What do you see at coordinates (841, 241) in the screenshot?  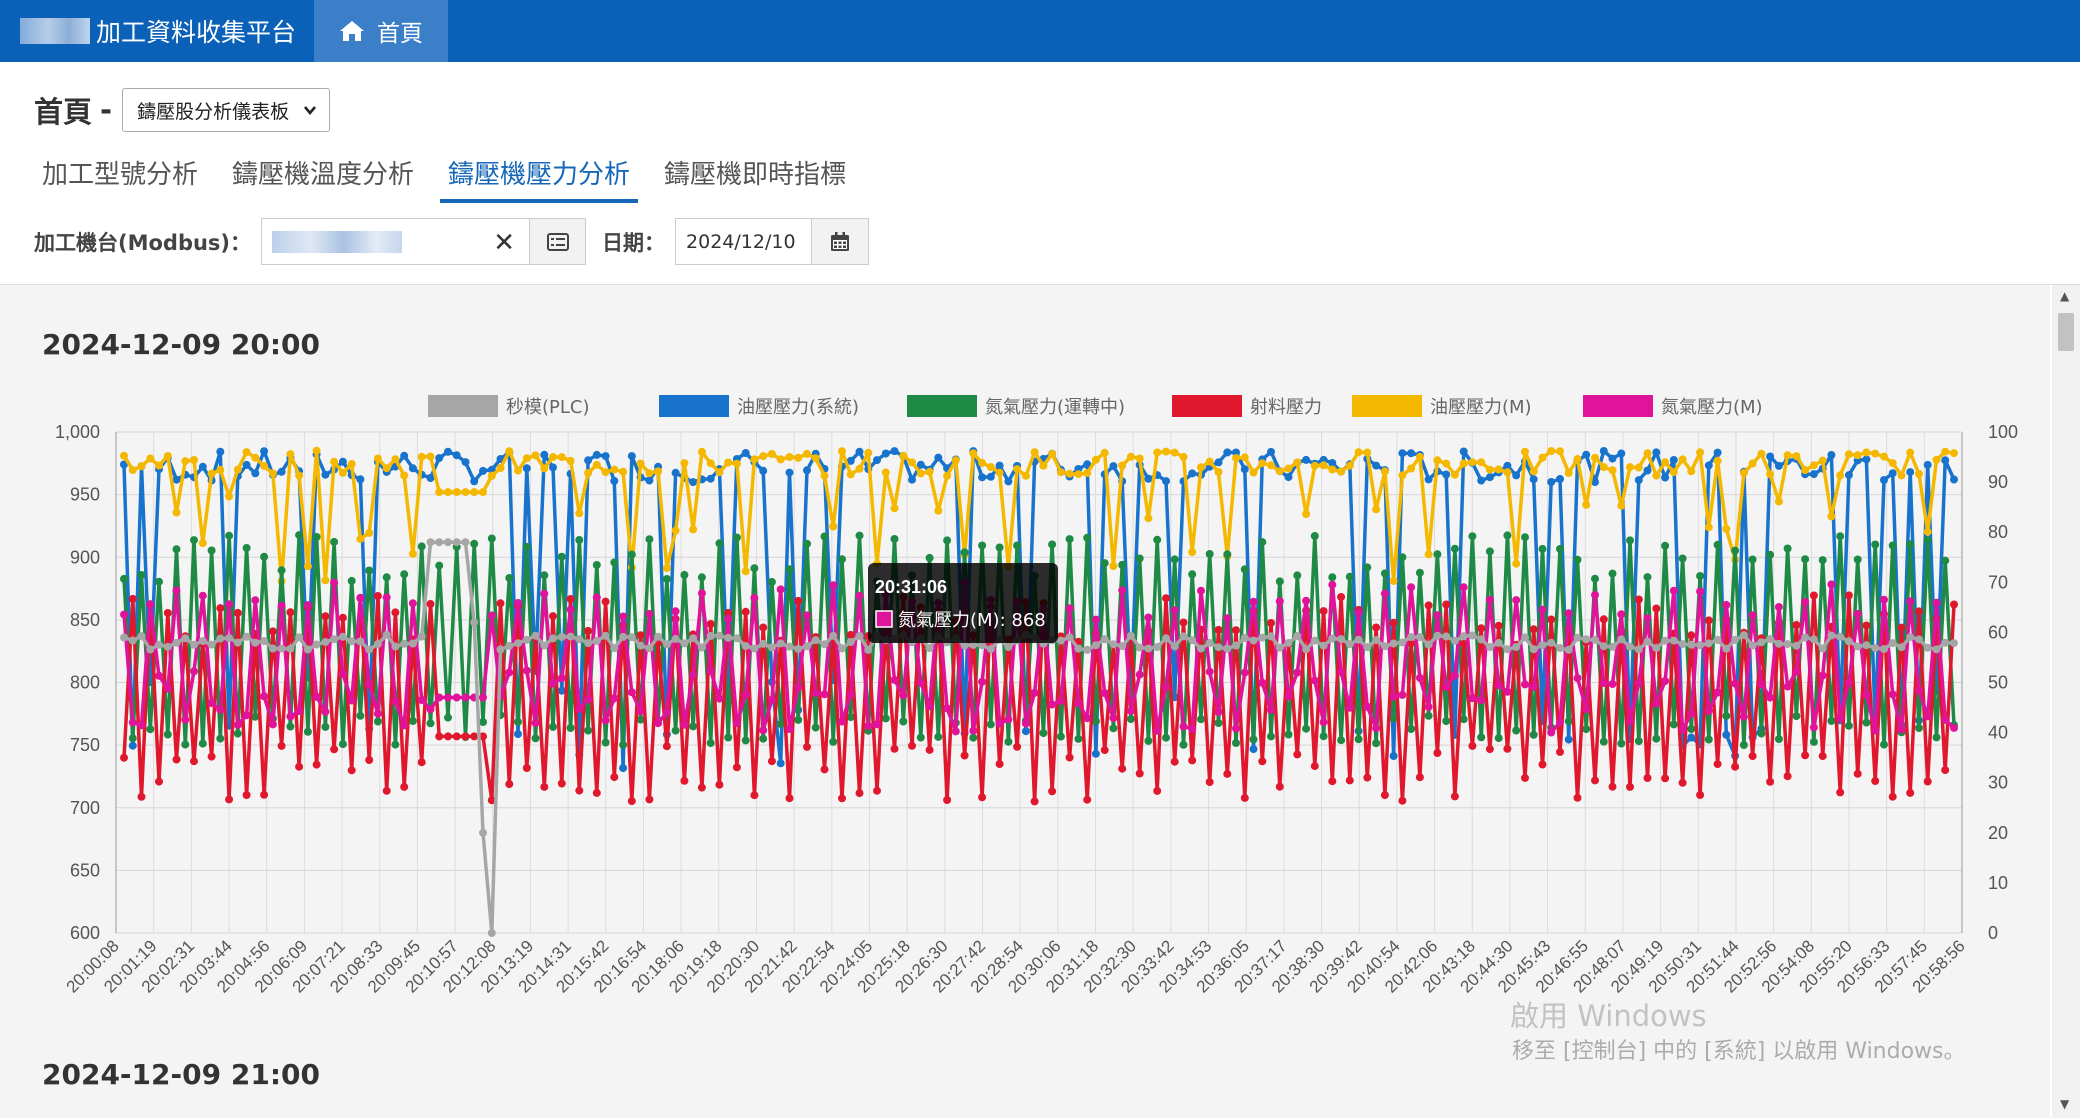 I see `calendar-button` at bounding box center [841, 241].